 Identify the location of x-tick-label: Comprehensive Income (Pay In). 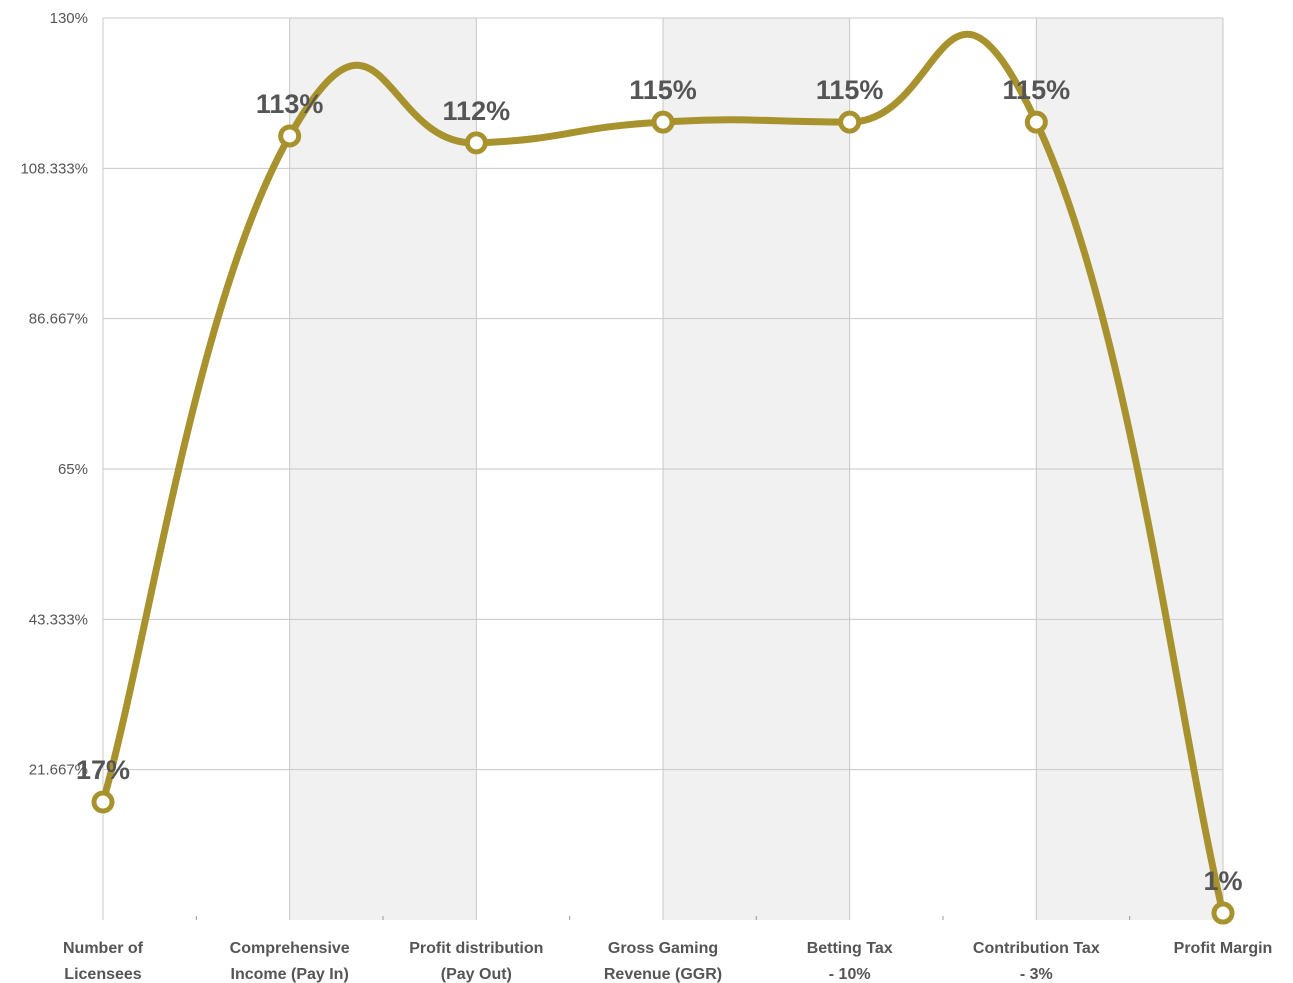
(290, 961).